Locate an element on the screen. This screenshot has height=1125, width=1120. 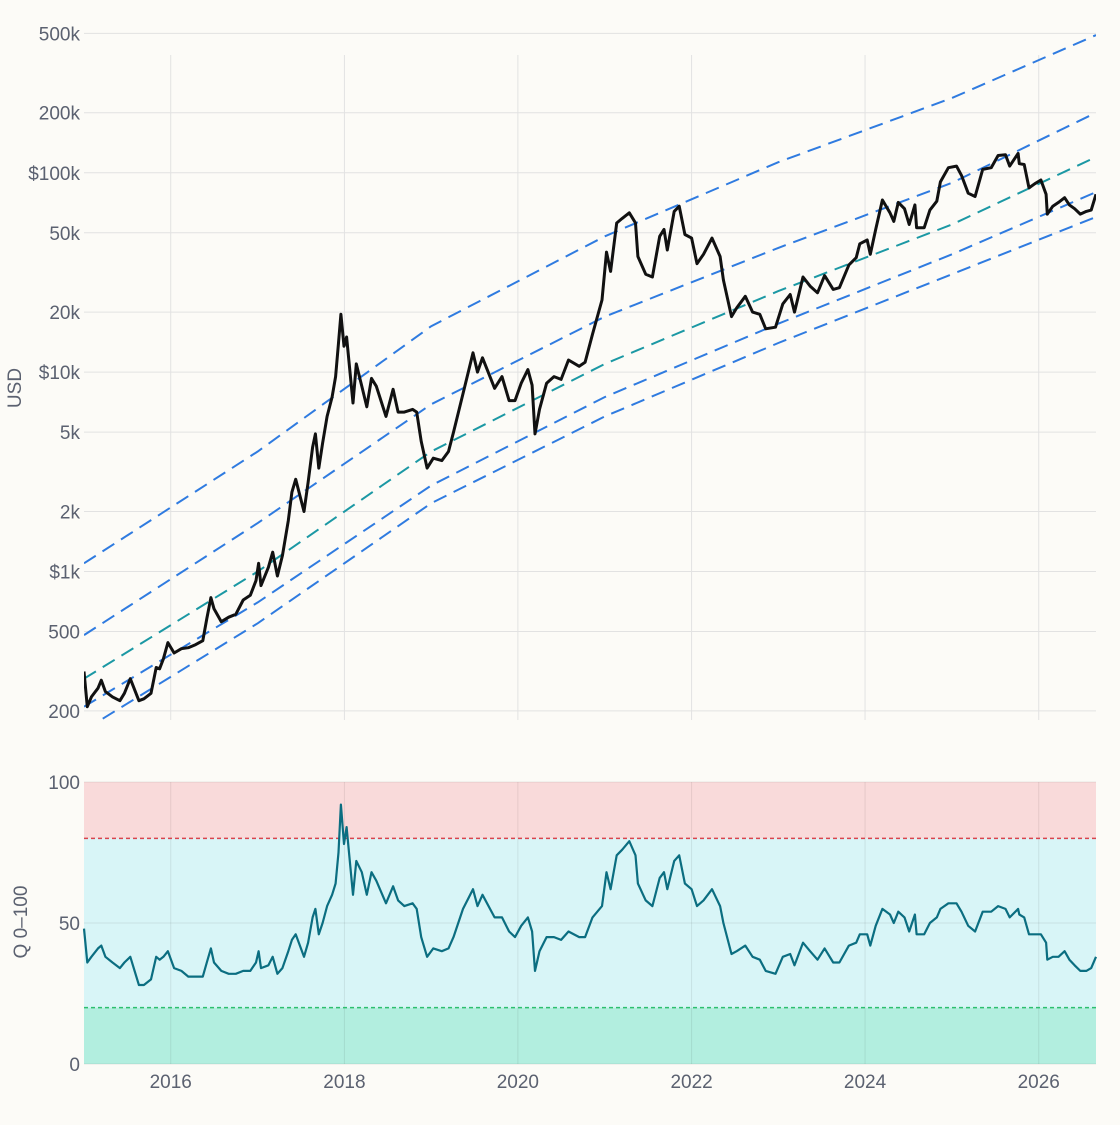
x-tick-label: 2018 is located at coordinates (344, 1082).